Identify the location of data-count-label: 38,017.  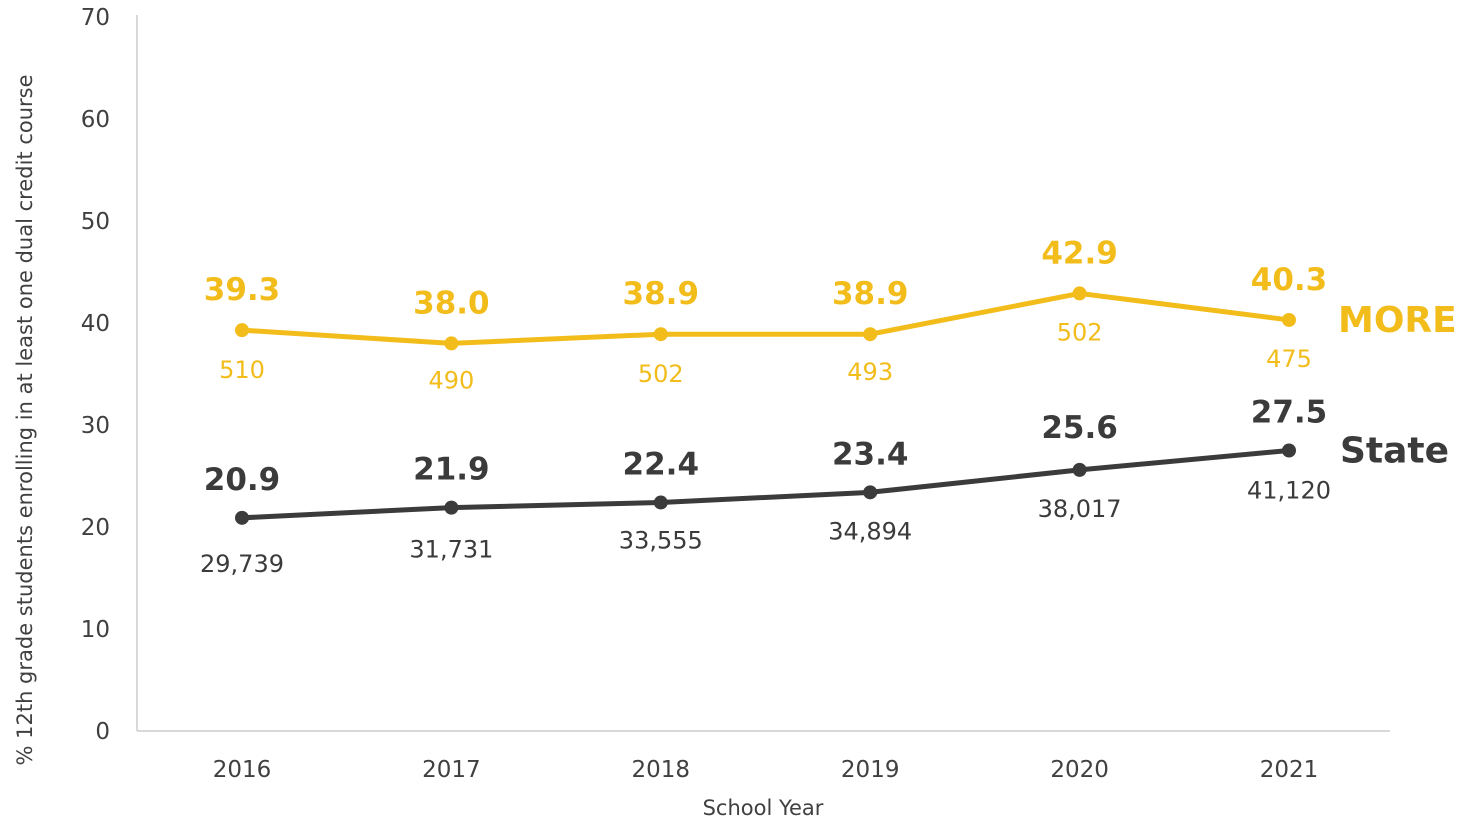
(1080, 509).